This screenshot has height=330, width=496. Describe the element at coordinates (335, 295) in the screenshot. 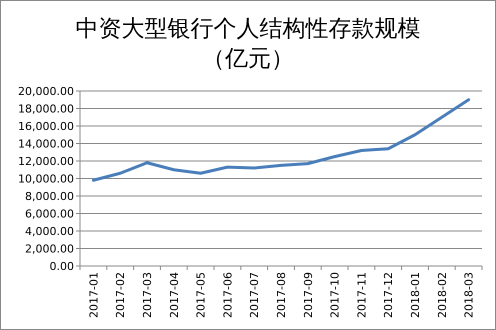

I see `x-tick-label: 2017-10` at that location.